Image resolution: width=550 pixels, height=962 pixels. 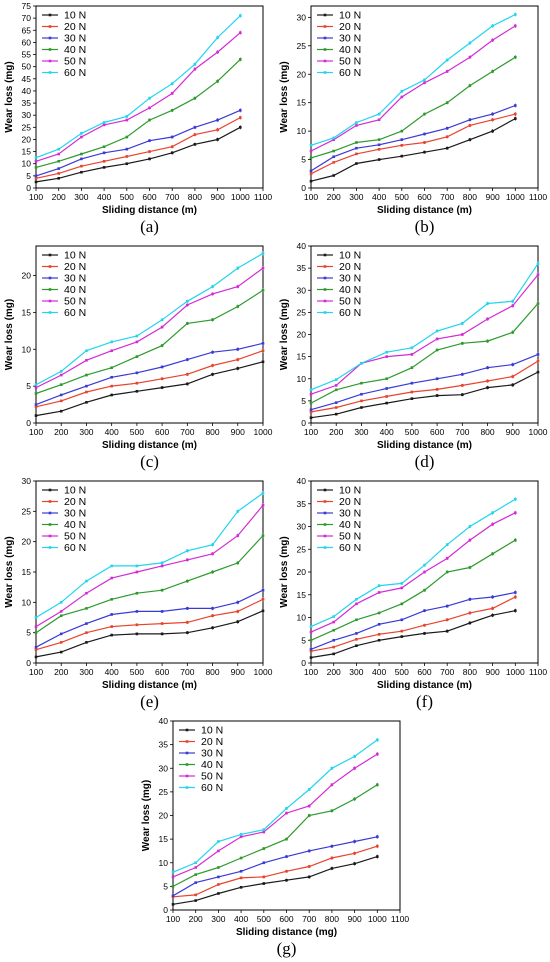 I want to click on x-tick-label: 800, so click(x=195, y=197).